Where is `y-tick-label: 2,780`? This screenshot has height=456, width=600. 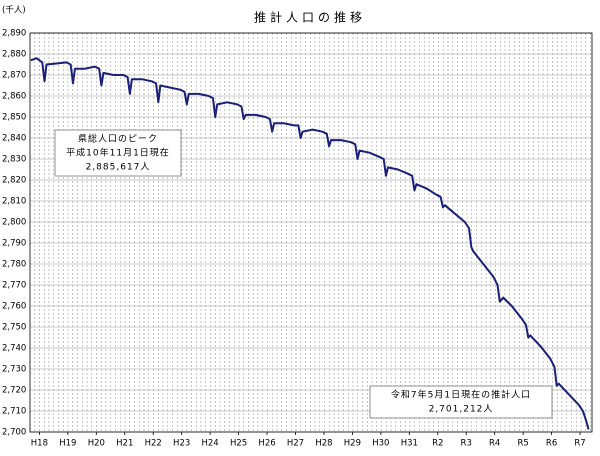
y-tick-label: 2,780 is located at coordinates (14, 265).